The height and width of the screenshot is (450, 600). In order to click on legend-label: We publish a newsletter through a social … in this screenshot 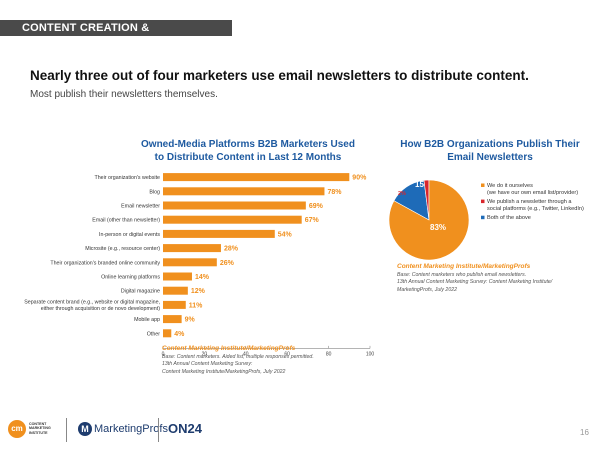, I will do `click(535, 205)`.